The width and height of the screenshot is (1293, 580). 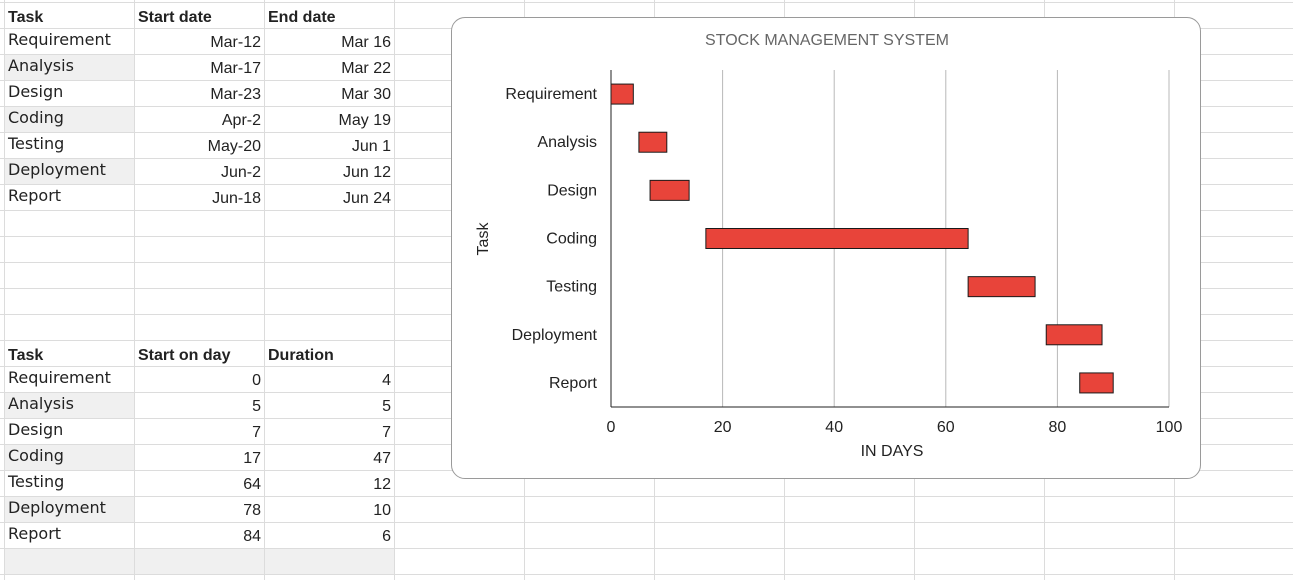 I want to click on value-cell: 10, so click(x=329, y=509).